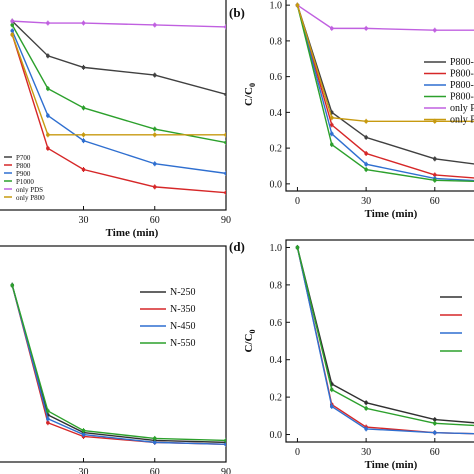 The image size is (474, 474). I want to click on y-tick-label: 1.0, so click(276, 6).